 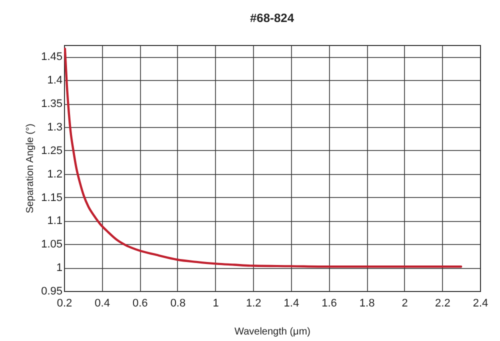 I want to click on x-tick-label: 0.4, so click(x=102, y=304).